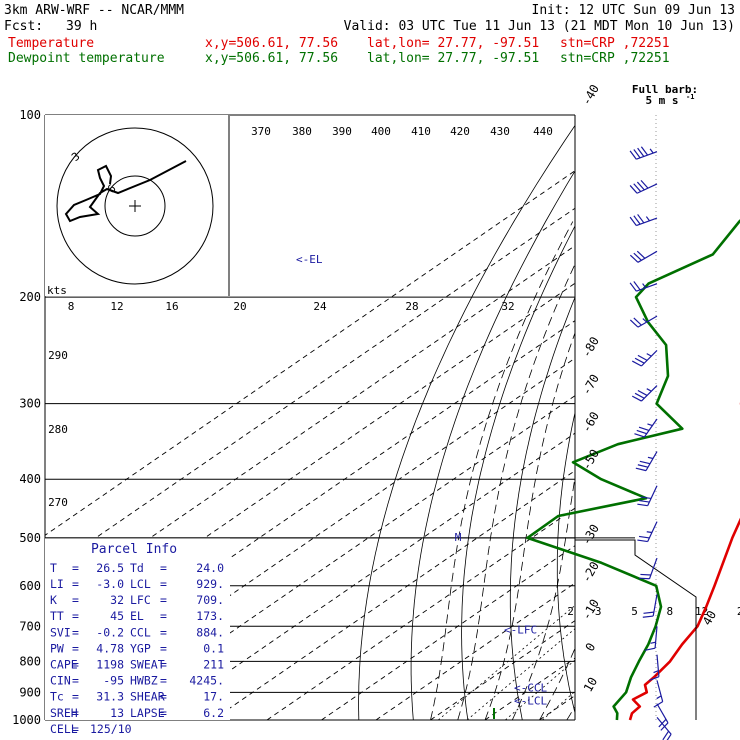  What do you see at coordinates (590, 610) in the screenshot?
I see `isotherm-label: -10` at bounding box center [590, 610].